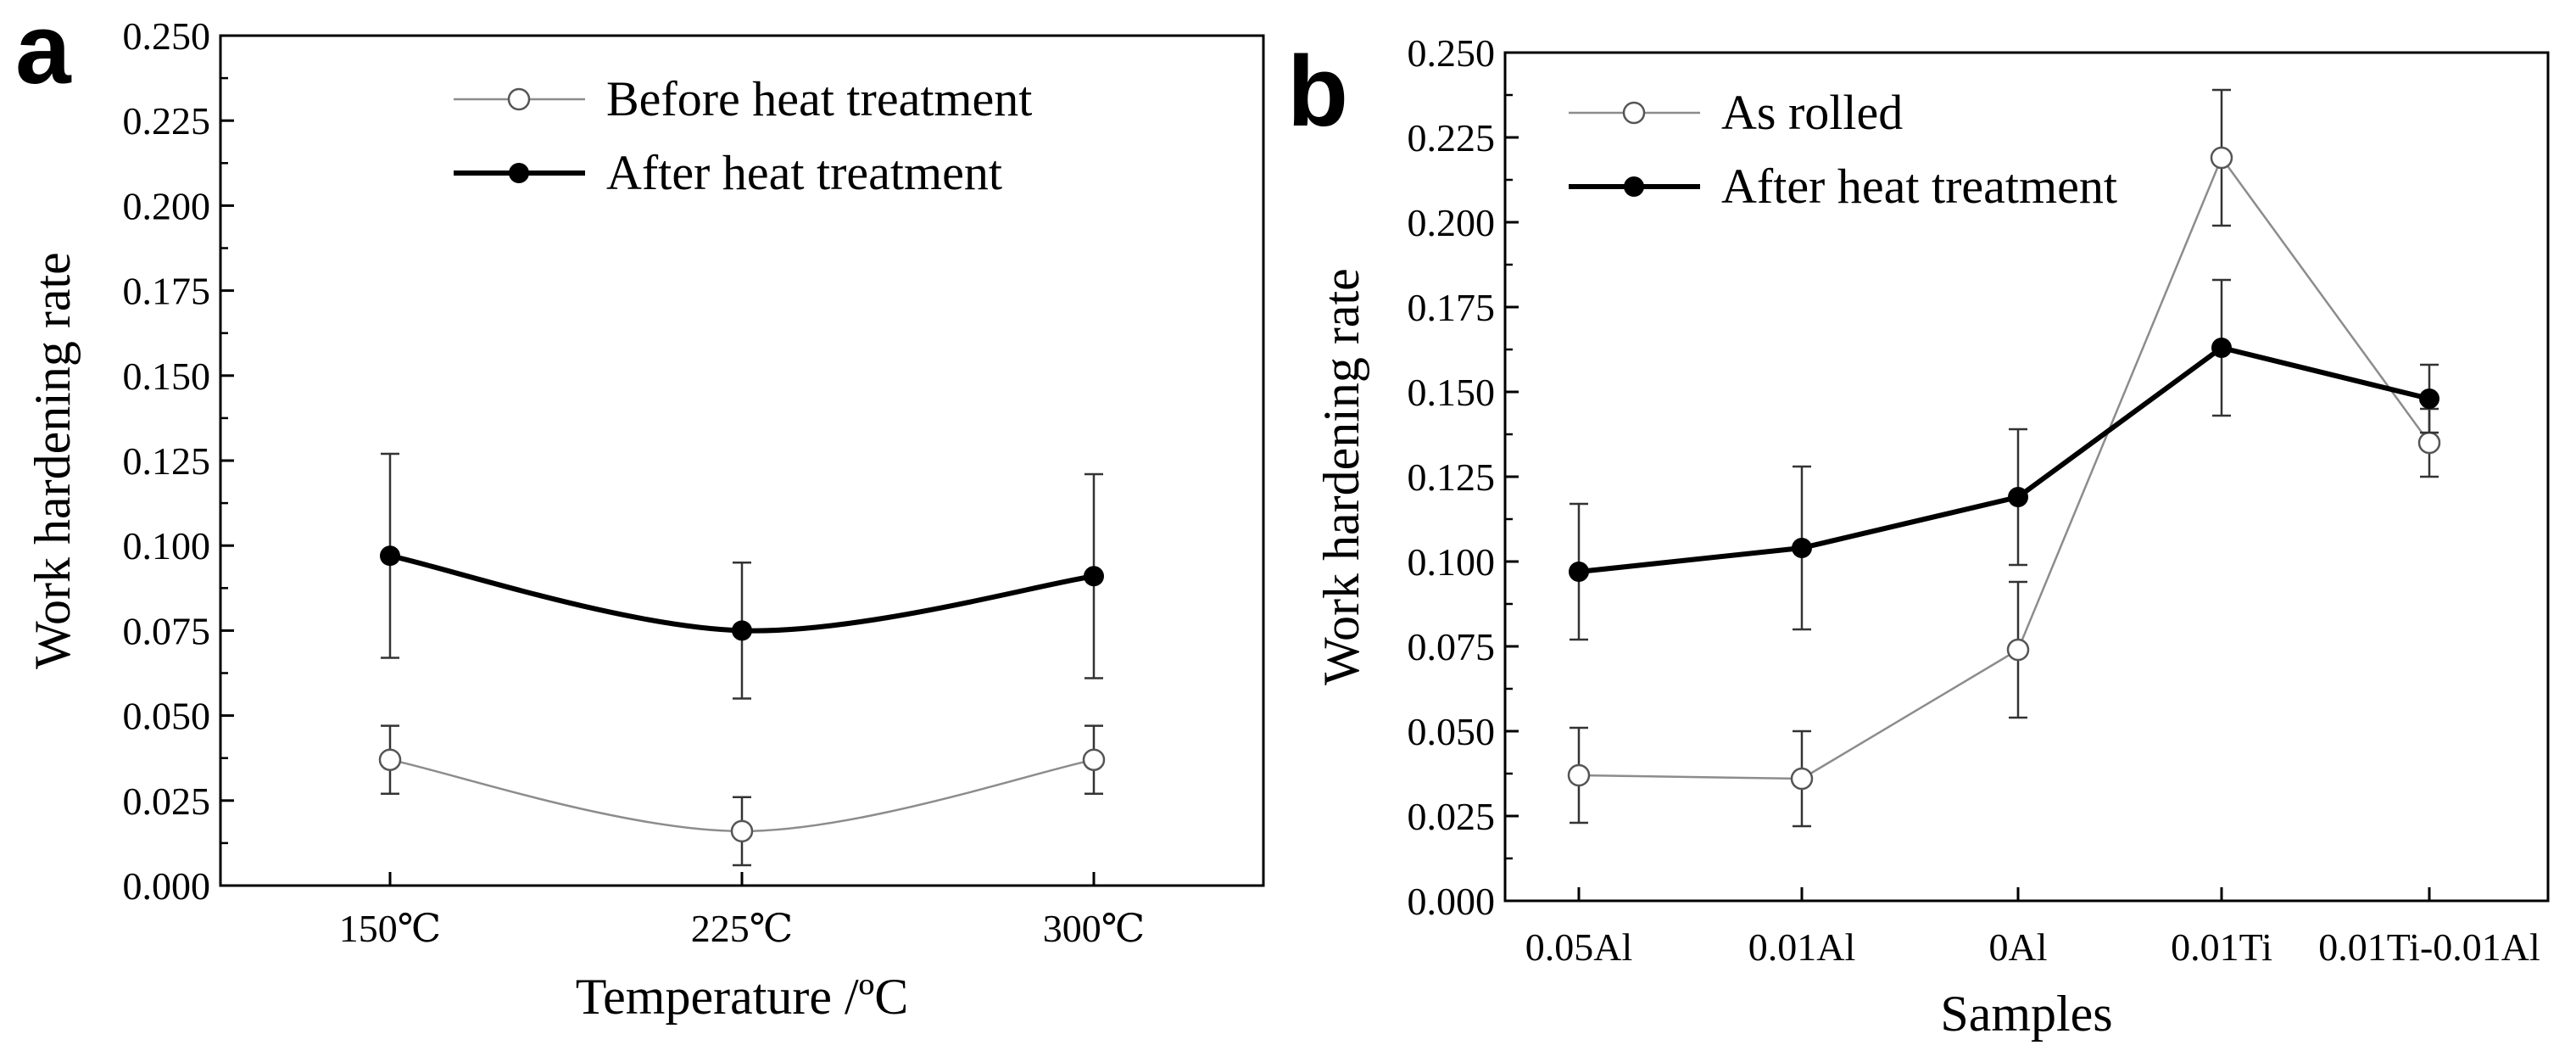  Describe the element at coordinates (1843, 149) in the screenshot. I see `panel-b-legend: As rolled After heat treatment` at that location.